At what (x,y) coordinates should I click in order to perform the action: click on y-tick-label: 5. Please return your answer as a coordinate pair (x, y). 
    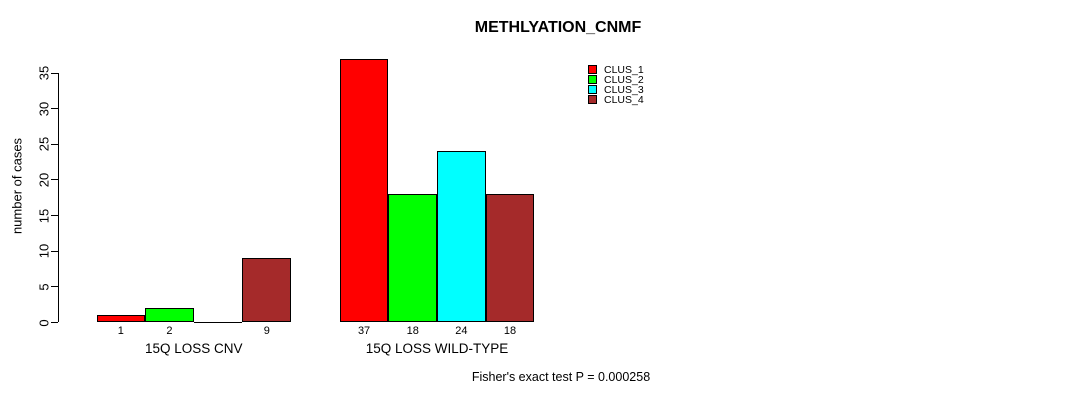
    Looking at the image, I should click on (44, 287).